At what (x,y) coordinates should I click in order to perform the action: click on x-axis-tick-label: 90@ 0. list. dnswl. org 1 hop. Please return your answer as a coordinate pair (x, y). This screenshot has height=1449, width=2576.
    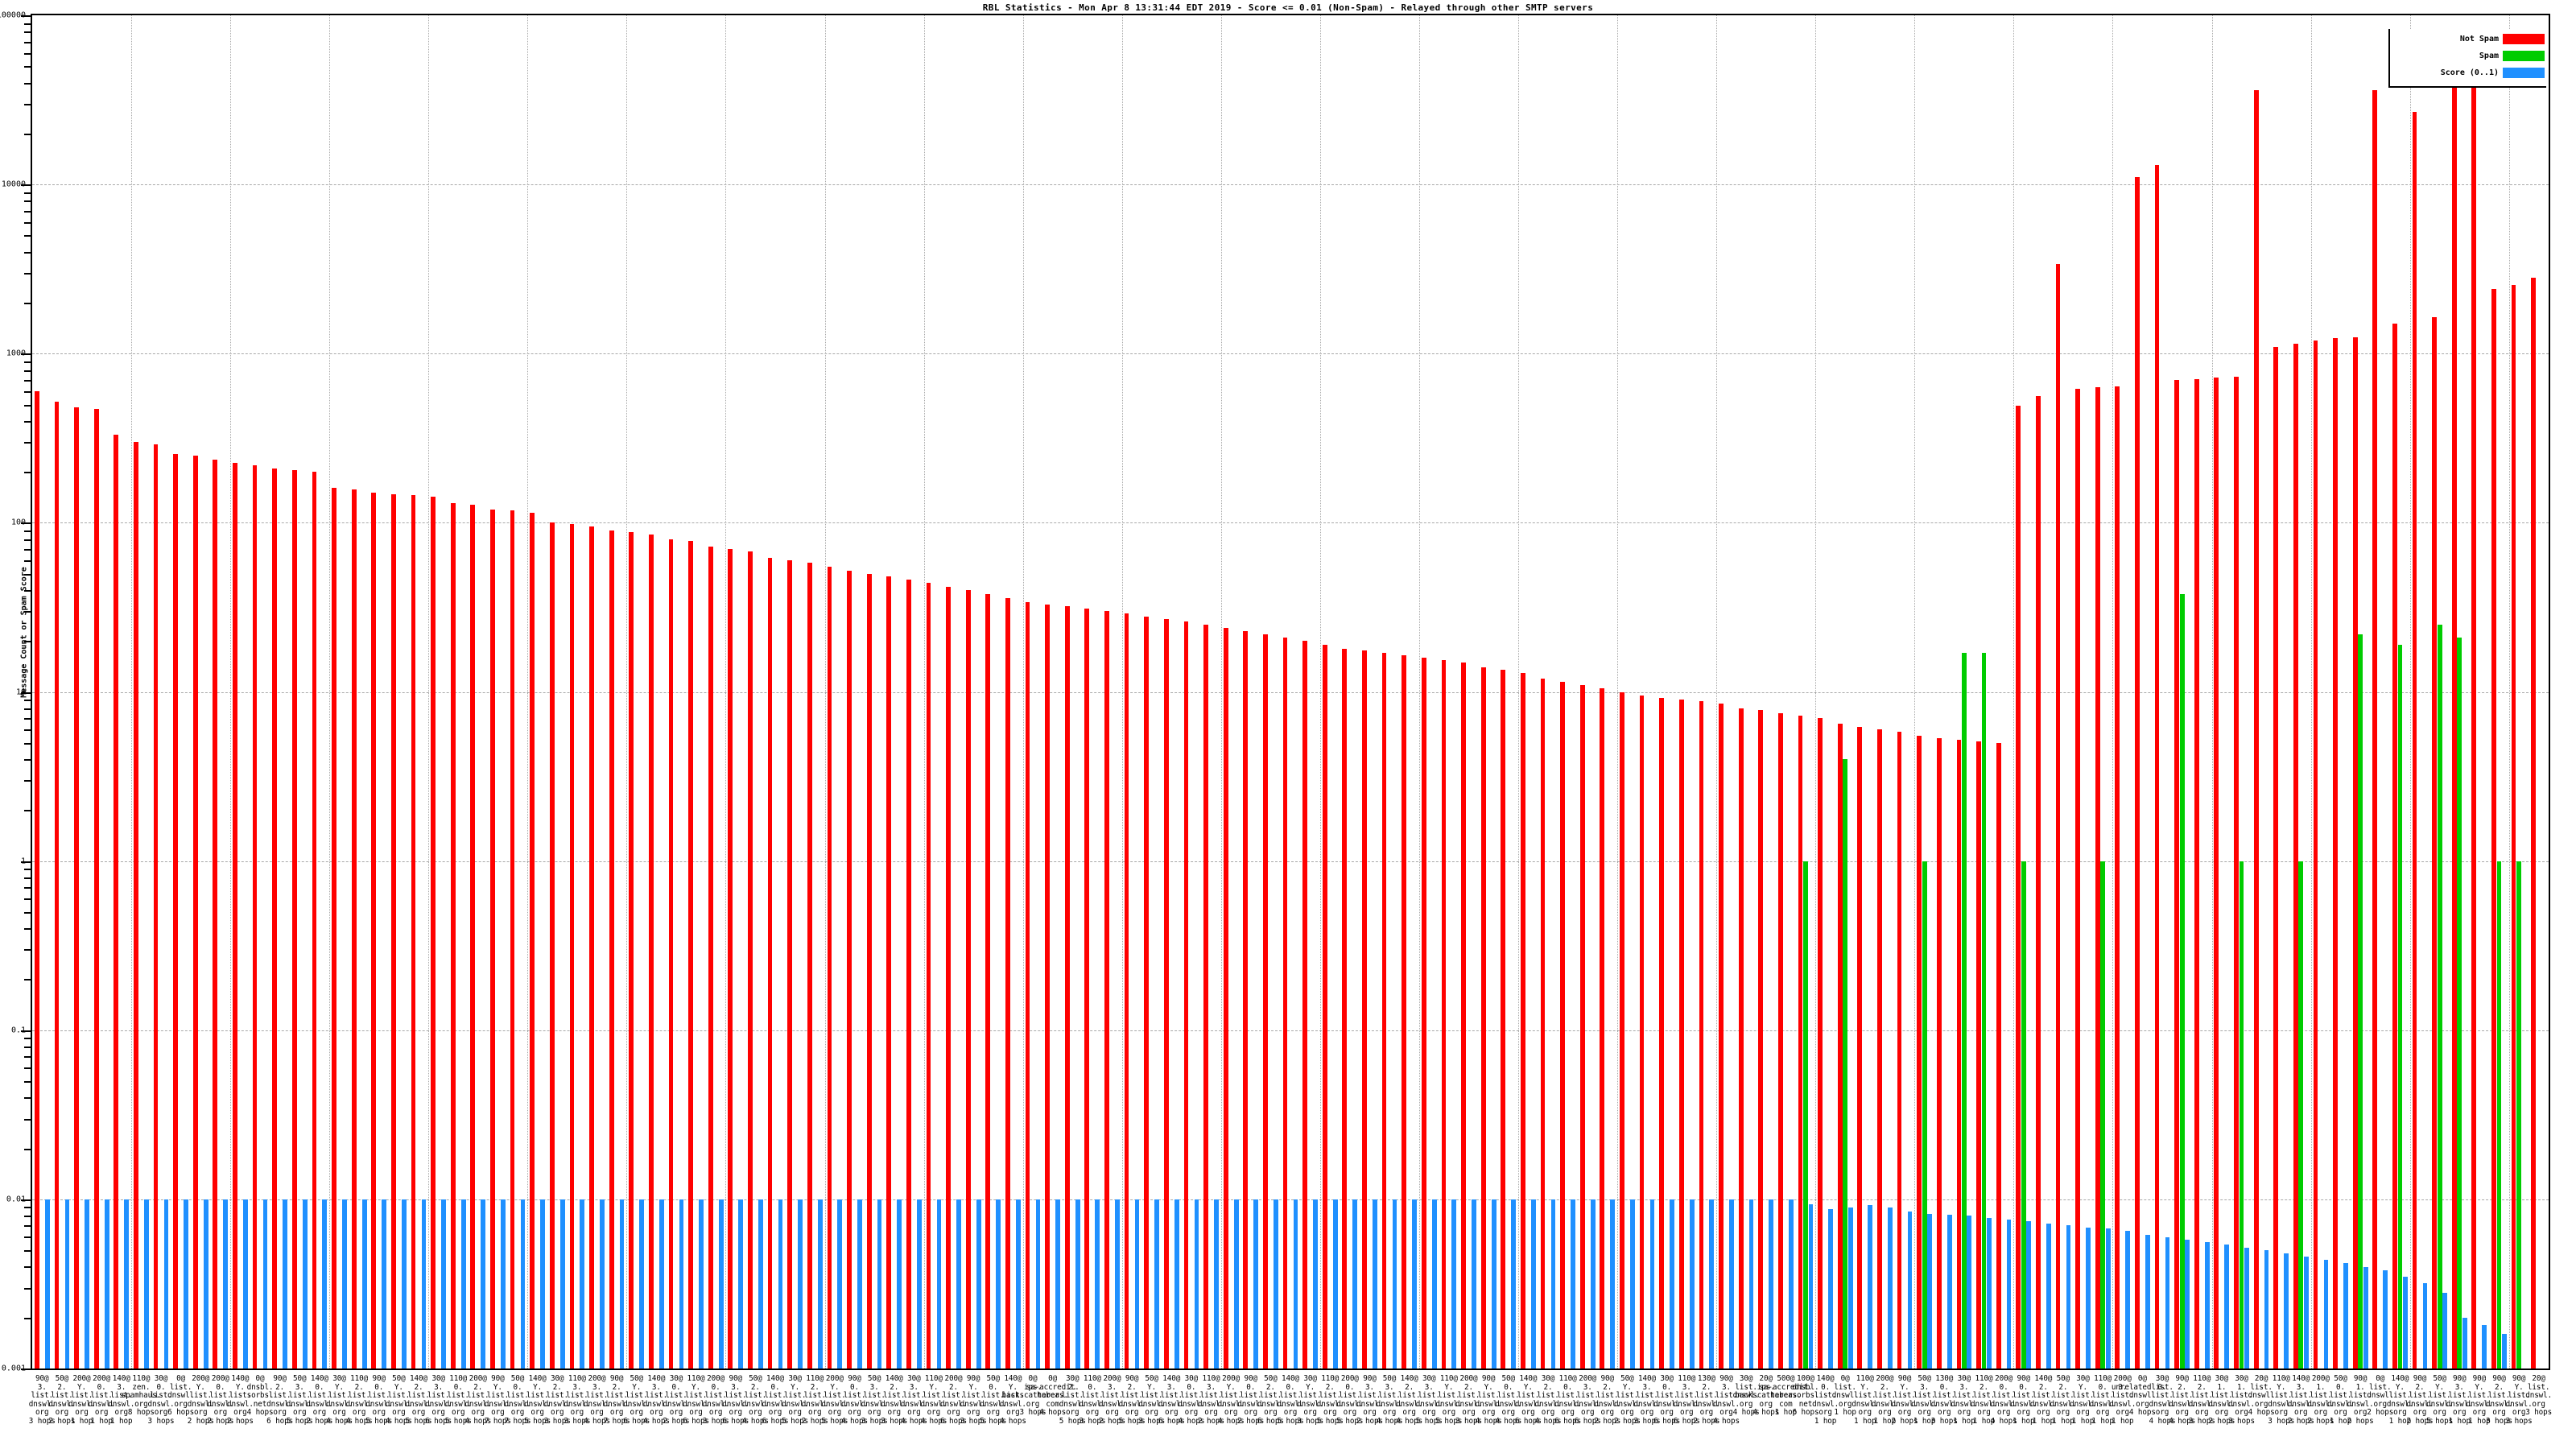
    Looking at the image, I should click on (2023, 1400).